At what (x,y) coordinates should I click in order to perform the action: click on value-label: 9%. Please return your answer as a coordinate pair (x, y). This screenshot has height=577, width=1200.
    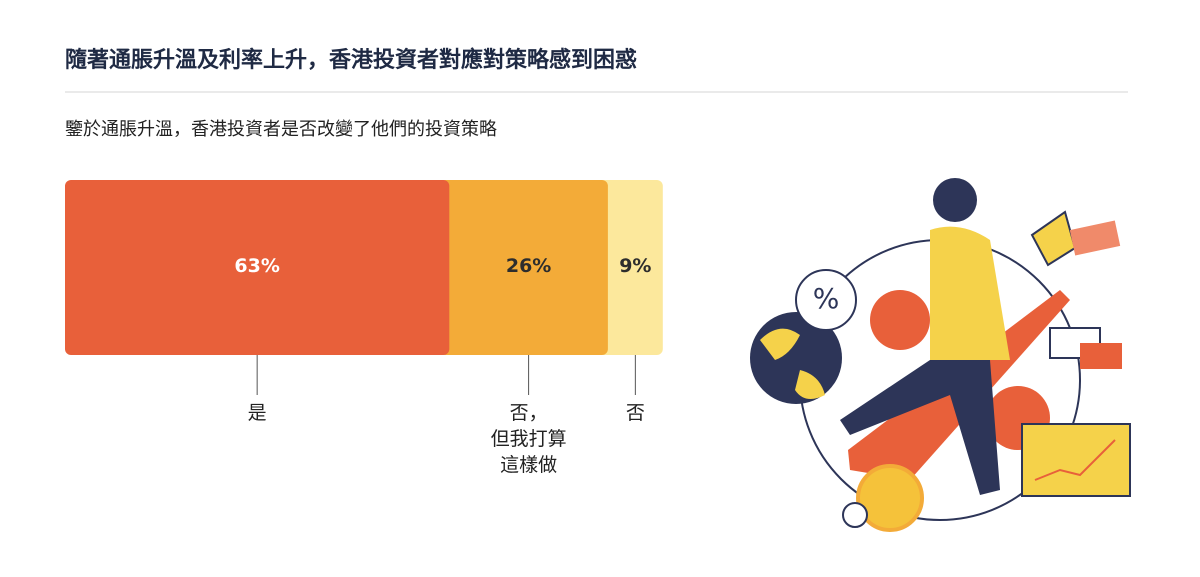
    Looking at the image, I should click on (635, 266).